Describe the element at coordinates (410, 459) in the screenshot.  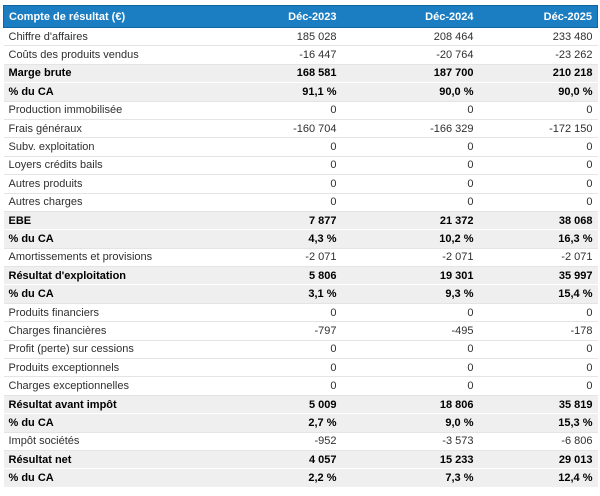
I see `row-value: 15 233` at that location.